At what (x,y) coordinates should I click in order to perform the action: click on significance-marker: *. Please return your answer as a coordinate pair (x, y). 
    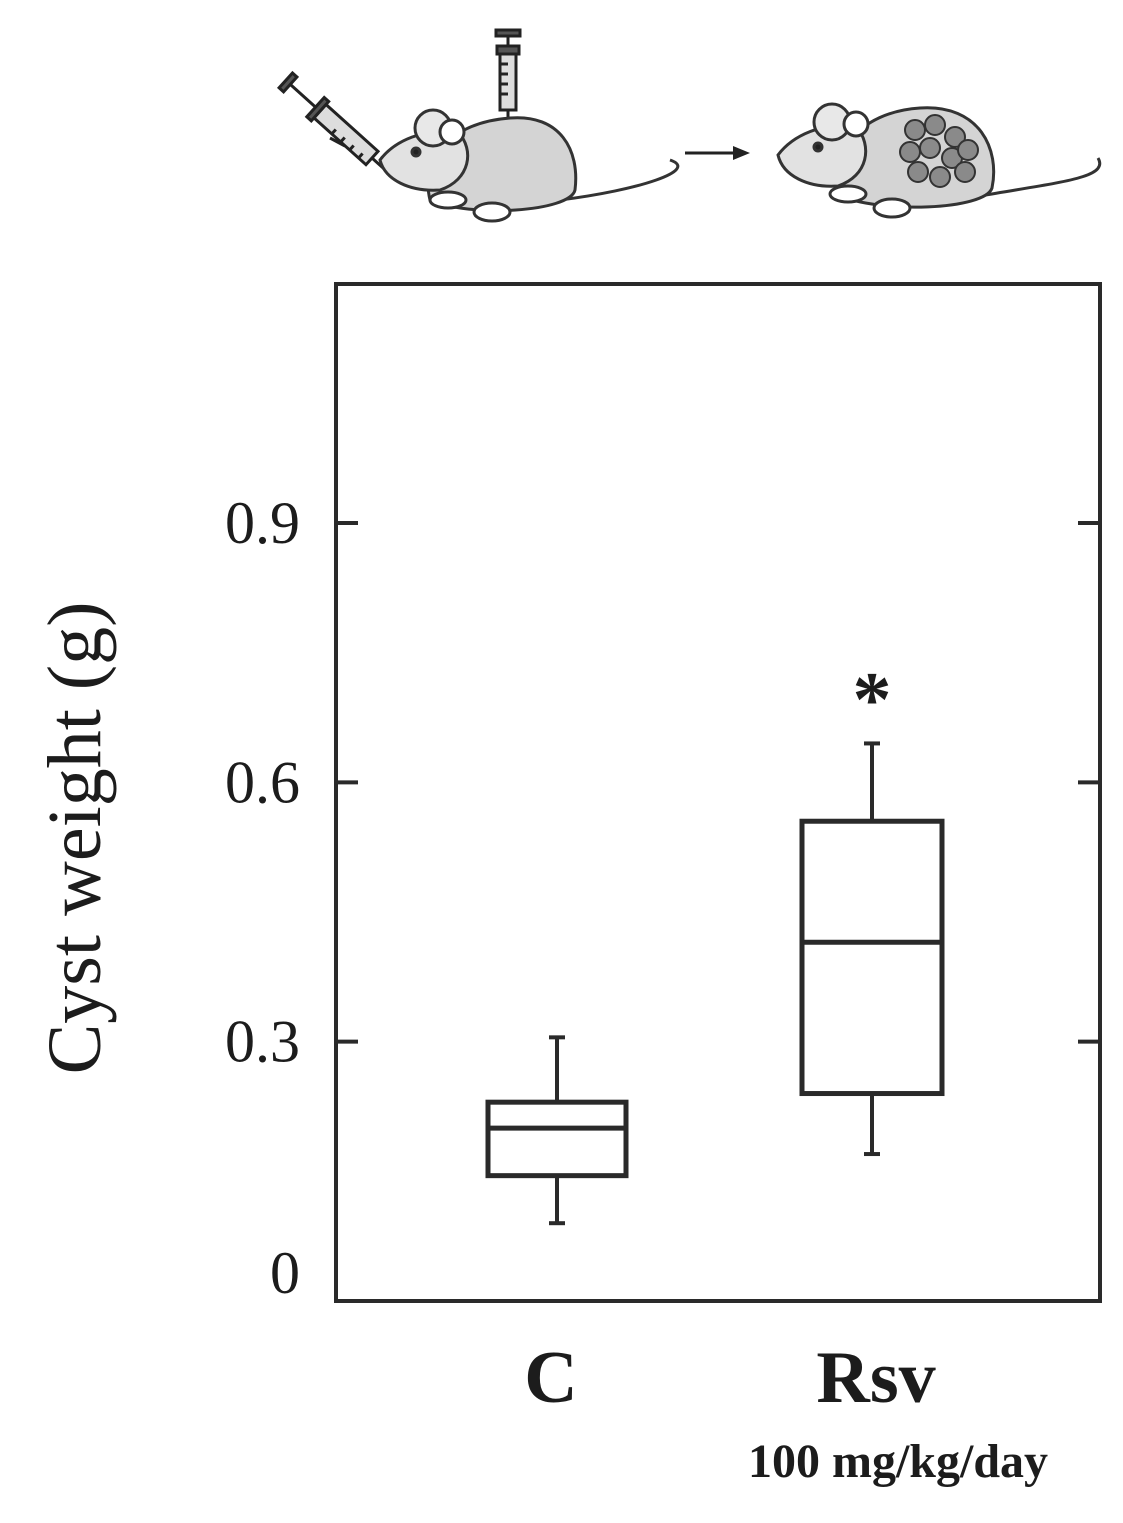
    Looking at the image, I should click on (872, 698).